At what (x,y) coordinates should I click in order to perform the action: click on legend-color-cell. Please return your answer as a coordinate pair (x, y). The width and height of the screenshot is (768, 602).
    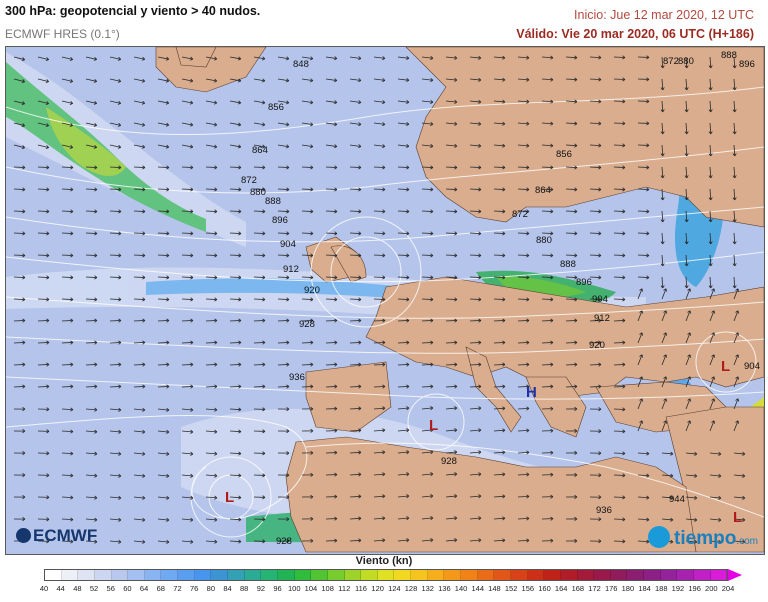
    Looking at the image, I should click on (253, 575).